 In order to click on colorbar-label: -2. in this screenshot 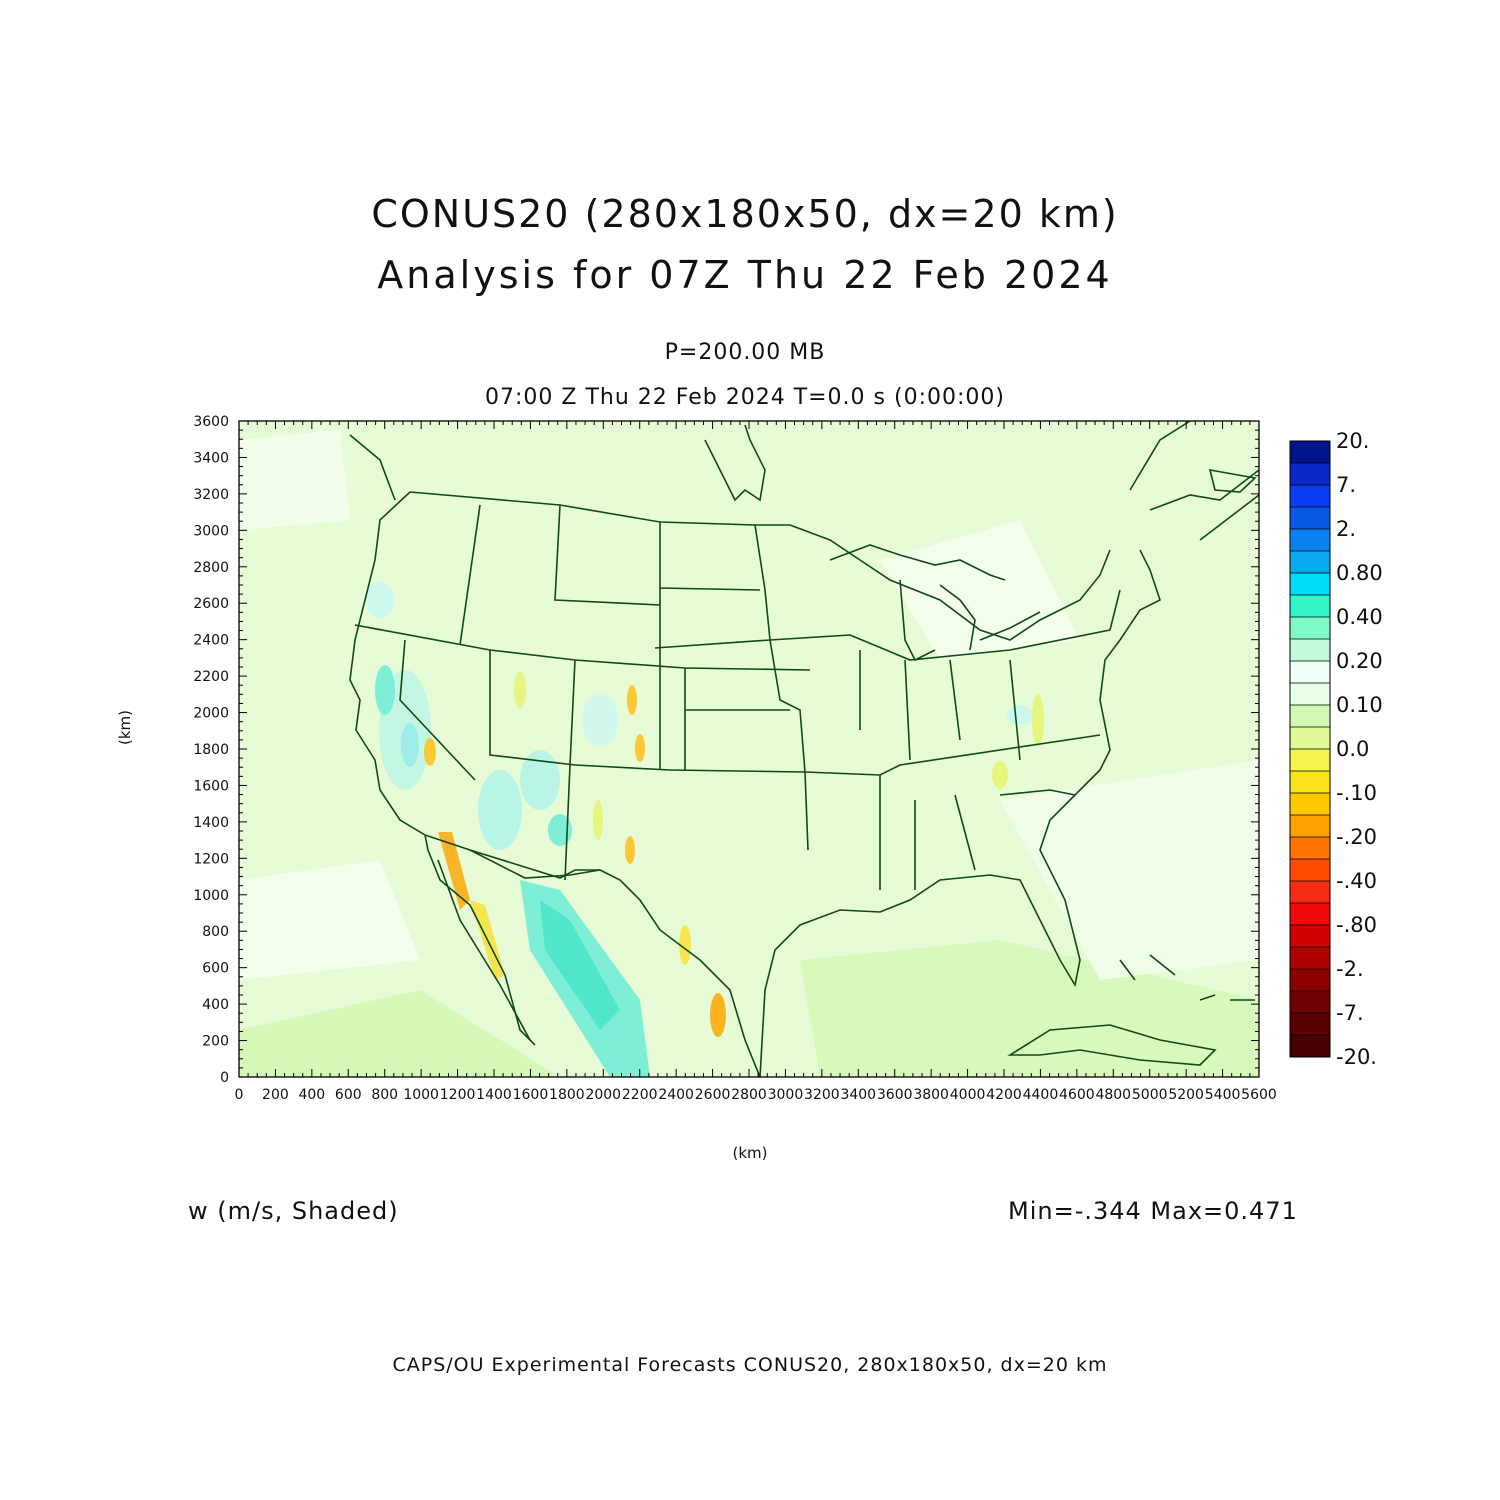, I will do `click(1350, 969)`.